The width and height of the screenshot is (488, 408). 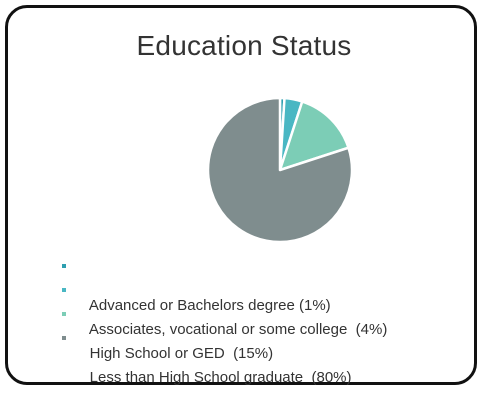 I want to click on legend-item-less-than-high-school: Less than High School graduate (80%), so click(x=224, y=357).